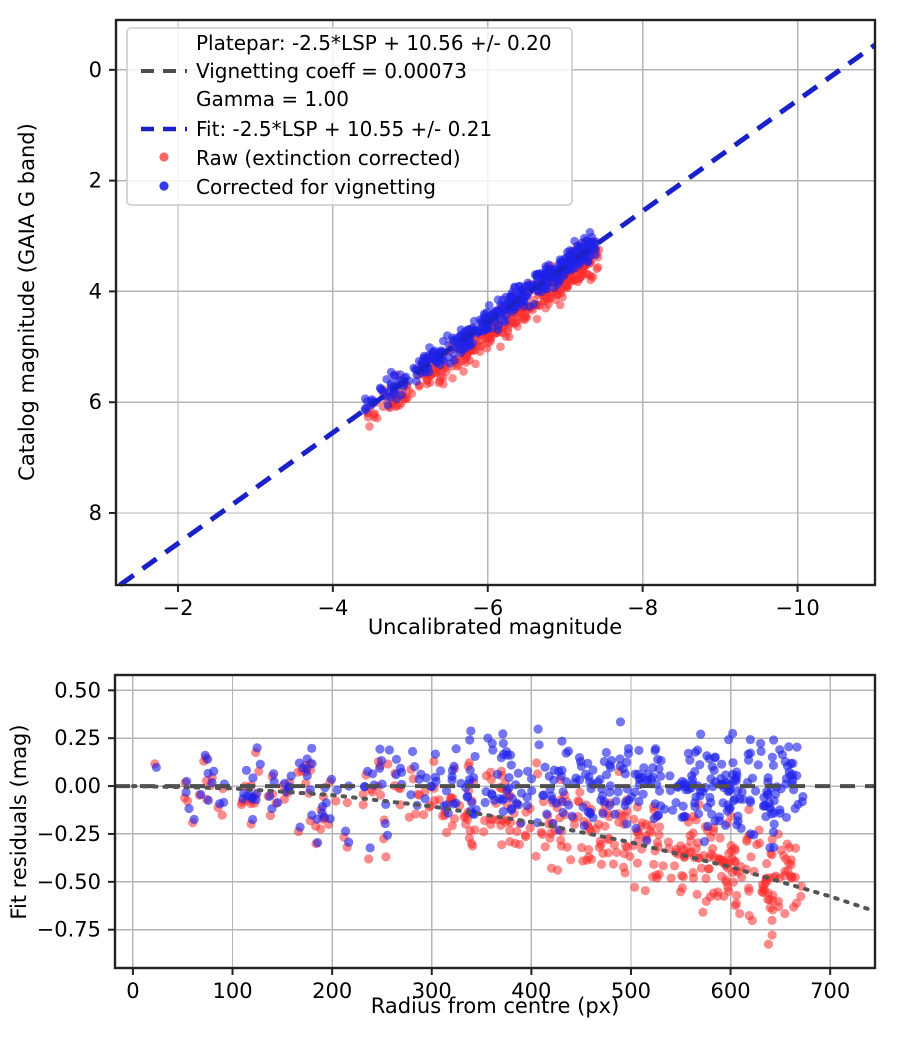  What do you see at coordinates (332, 991) in the screenshot?
I see `lower-xtick-label: 200` at bounding box center [332, 991].